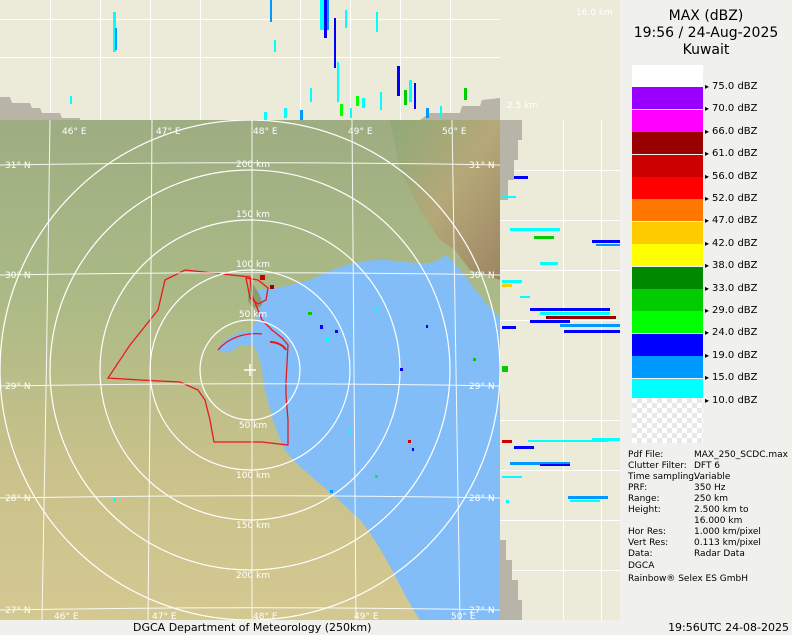 The height and width of the screenshot is (635, 792). What do you see at coordinates (731, 355) in the screenshot?
I see `scale-label: 19.0 dBZ` at bounding box center [731, 355].